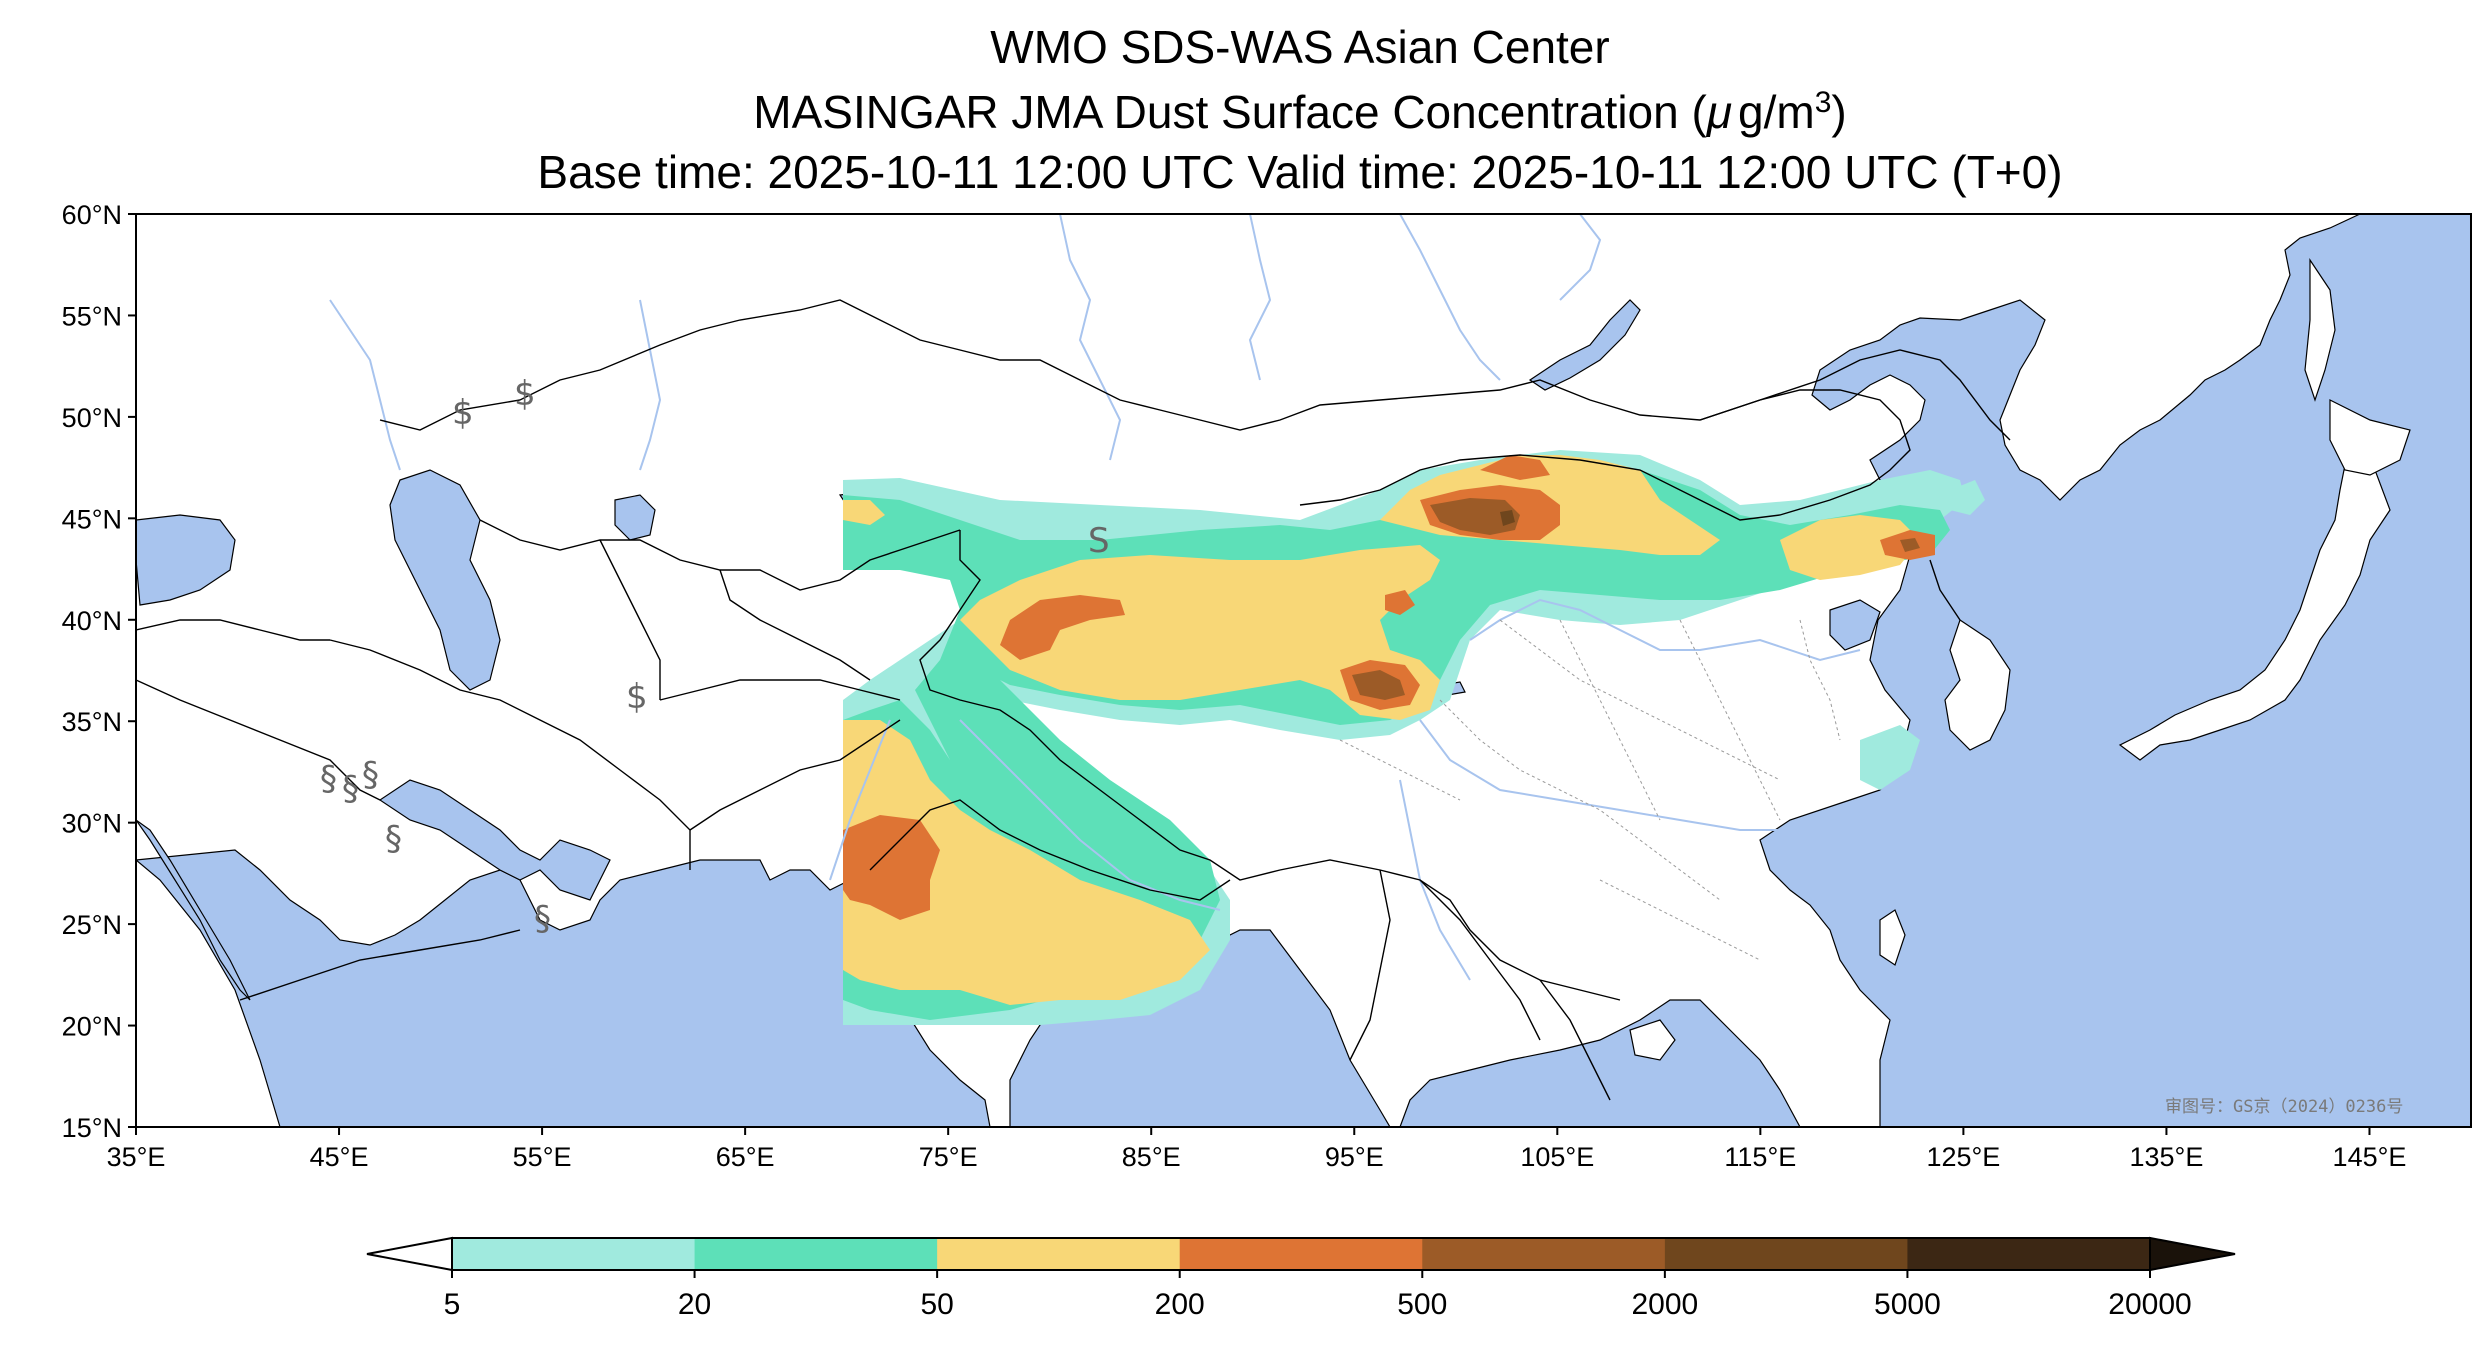 This screenshot has height=1362, width=2488. Describe the element at coordinates (92, 1027) in the screenshot. I see `lat-tick-label: 20°N` at that location.